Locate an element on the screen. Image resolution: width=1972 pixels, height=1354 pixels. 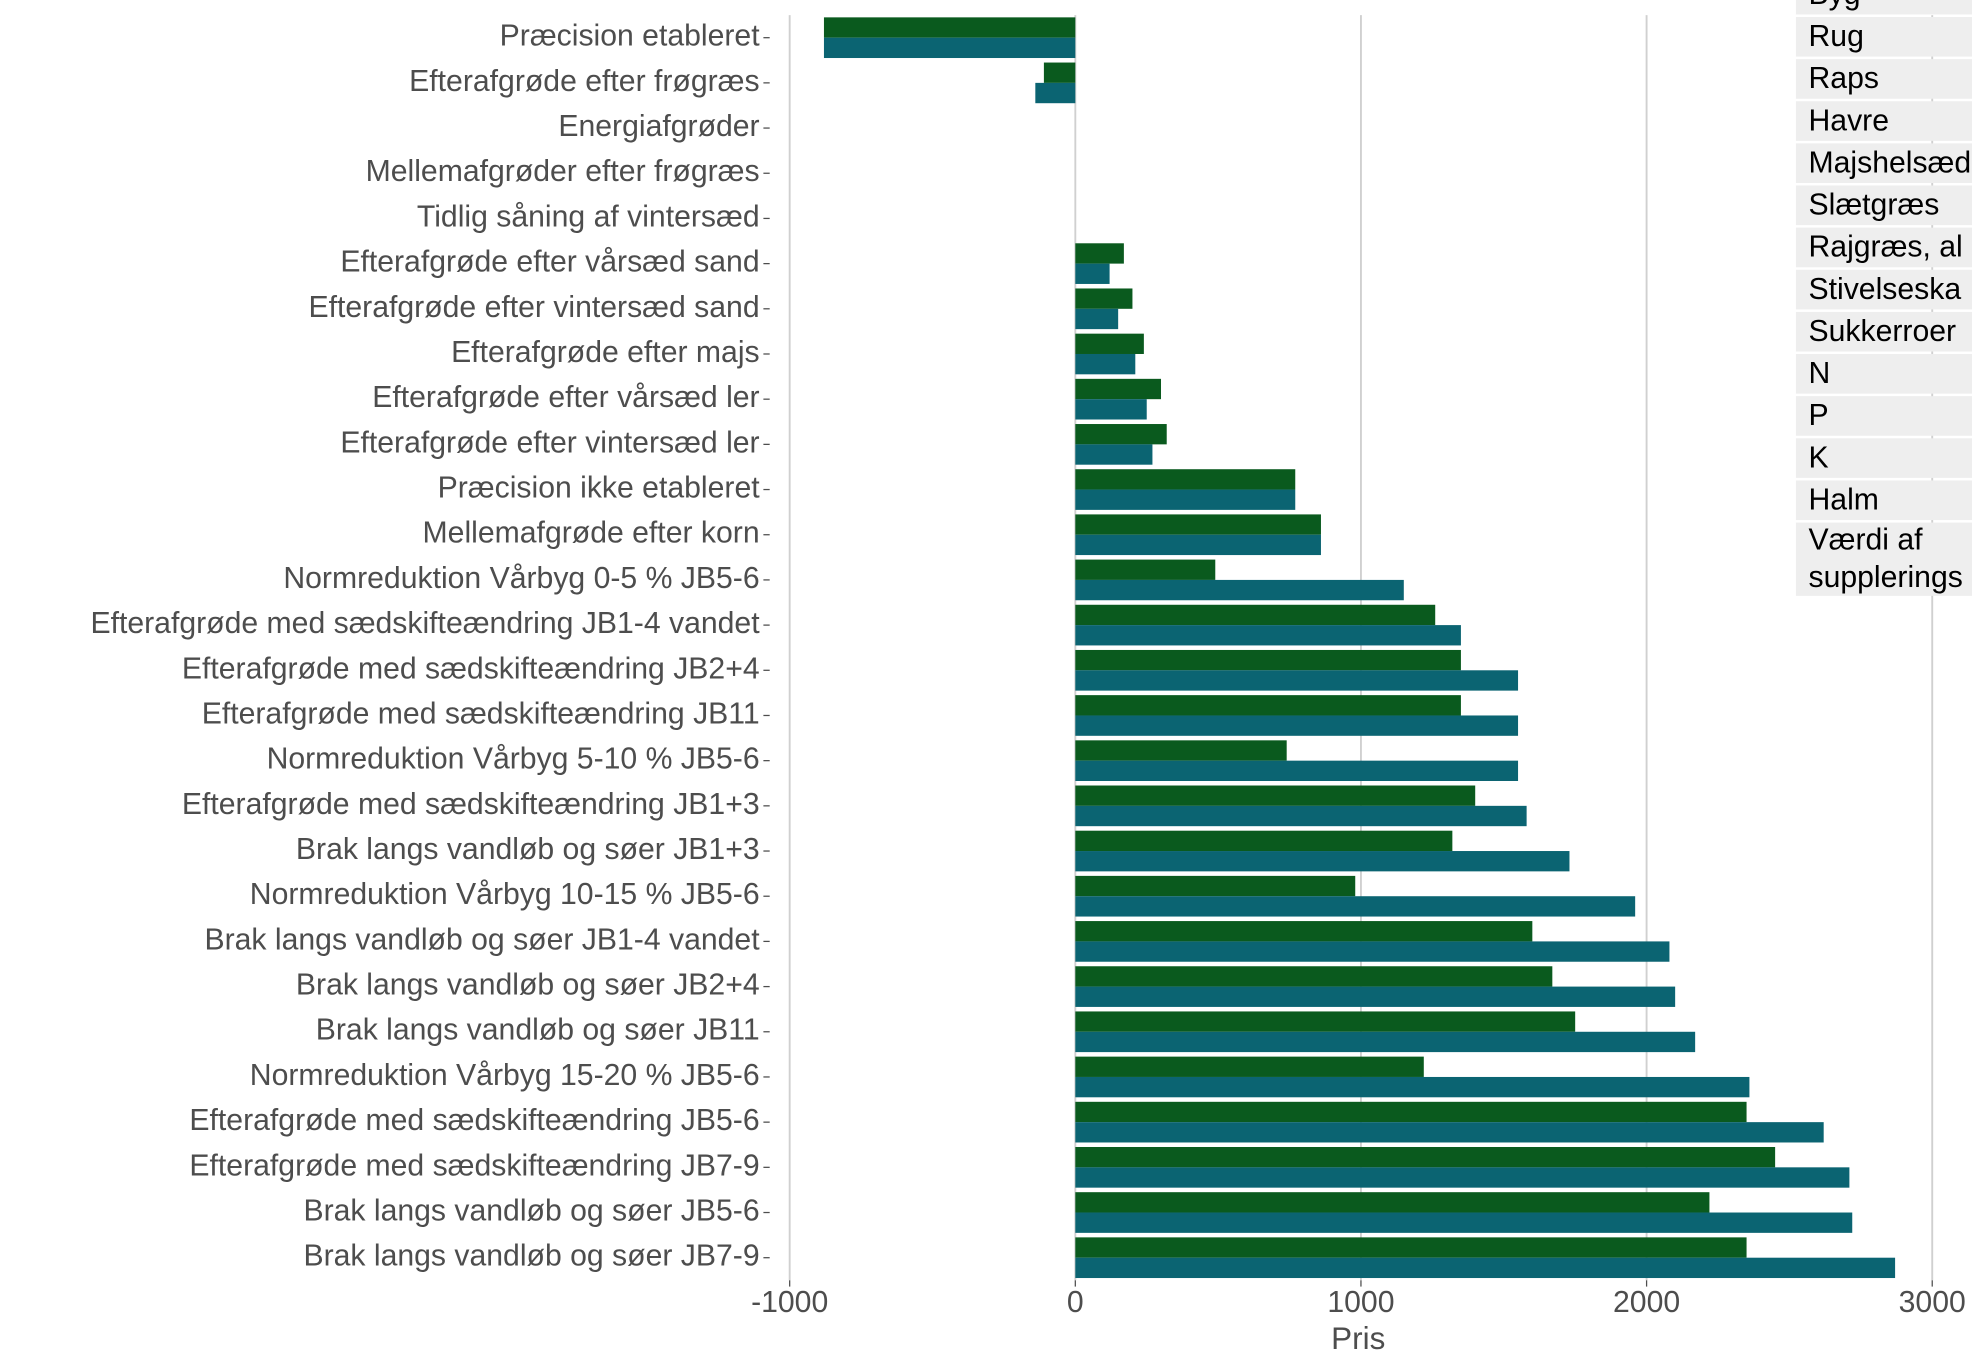
y-tick-label: Brak langs vandløb og søer JB7-9 is located at coordinates (531, 1256).